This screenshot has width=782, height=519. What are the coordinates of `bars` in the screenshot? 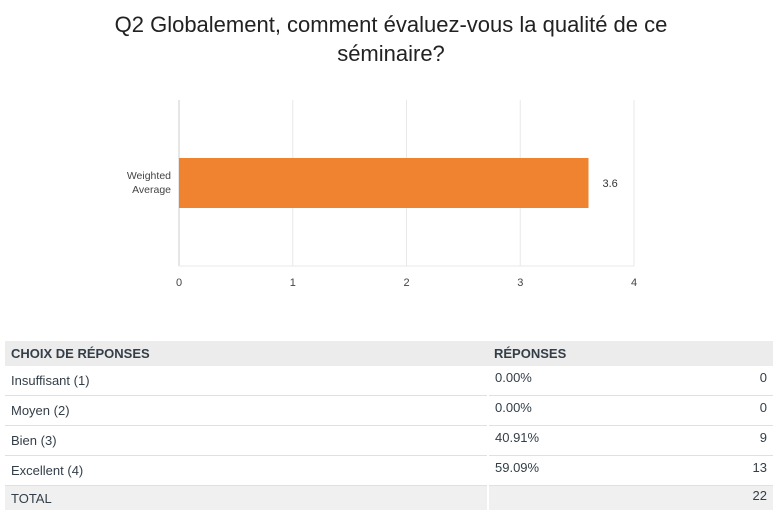 It's located at (384, 183).